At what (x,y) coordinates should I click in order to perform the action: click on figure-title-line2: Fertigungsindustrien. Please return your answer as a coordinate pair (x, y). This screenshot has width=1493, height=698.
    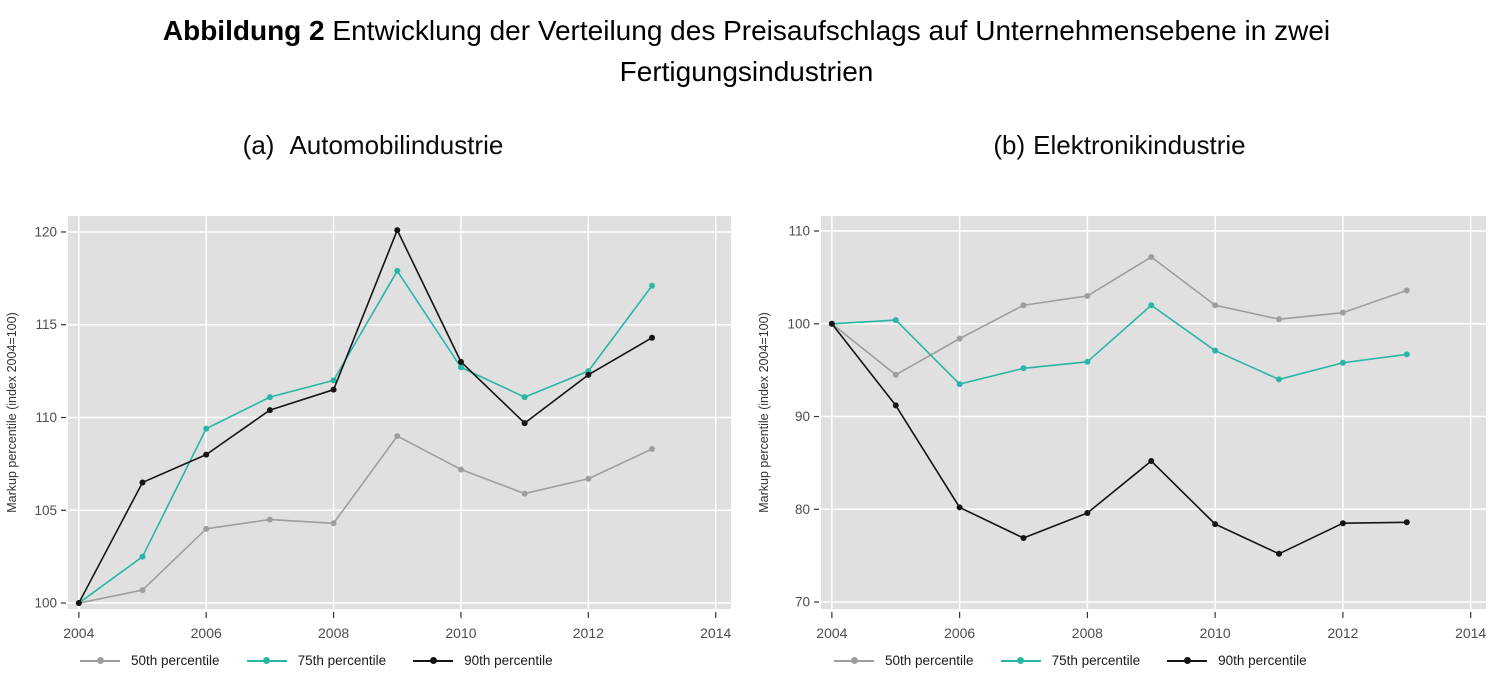
    Looking at the image, I should click on (746, 71).